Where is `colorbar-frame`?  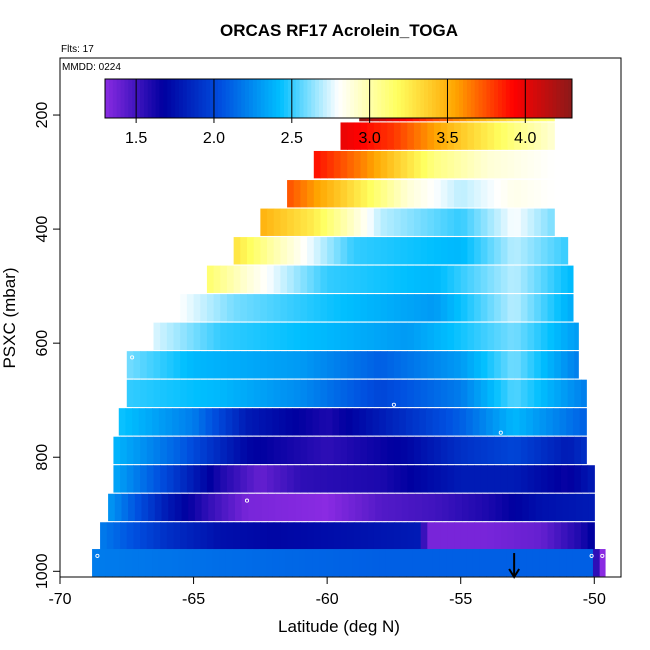
colorbar-frame is located at coordinates (338, 98).